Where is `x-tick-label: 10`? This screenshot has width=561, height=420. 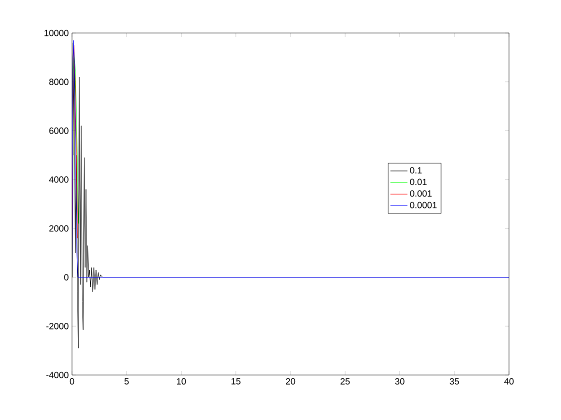 x-tick-label: 10 is located at coordinates (181, 381).